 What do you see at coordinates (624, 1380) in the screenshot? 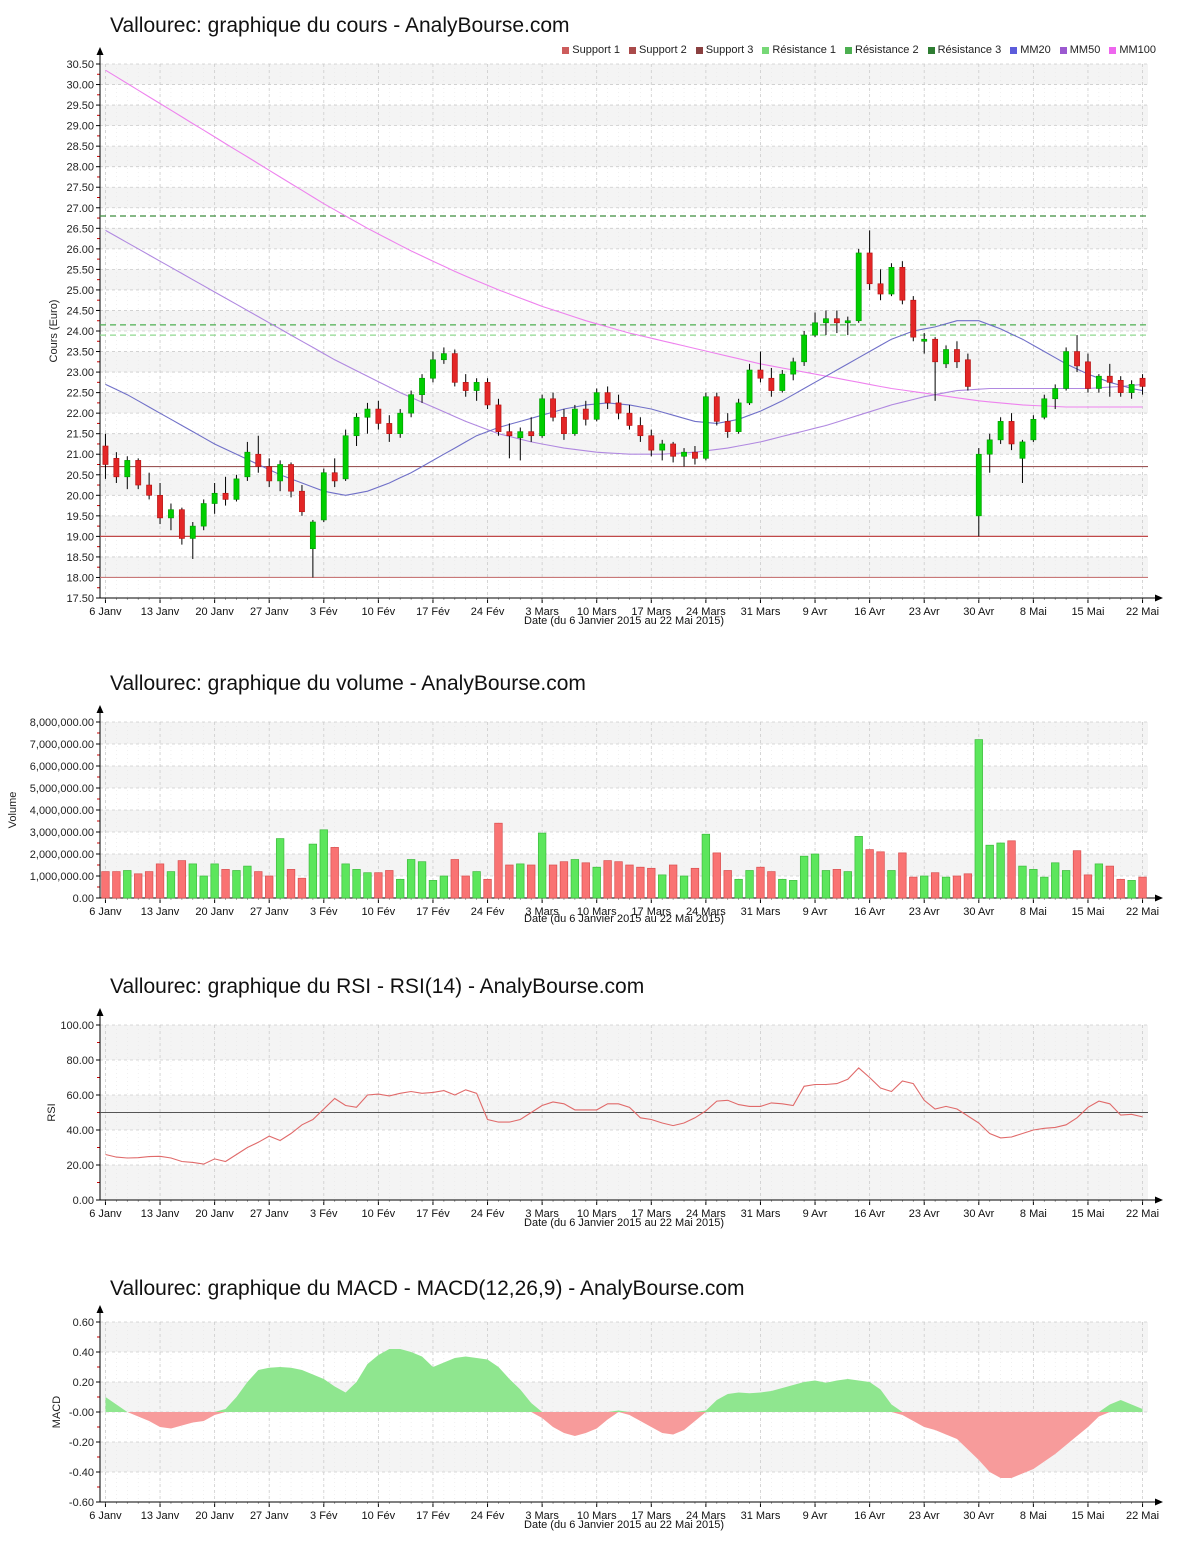
I see `macd-positive-area` at bounding box center [624, 1380].